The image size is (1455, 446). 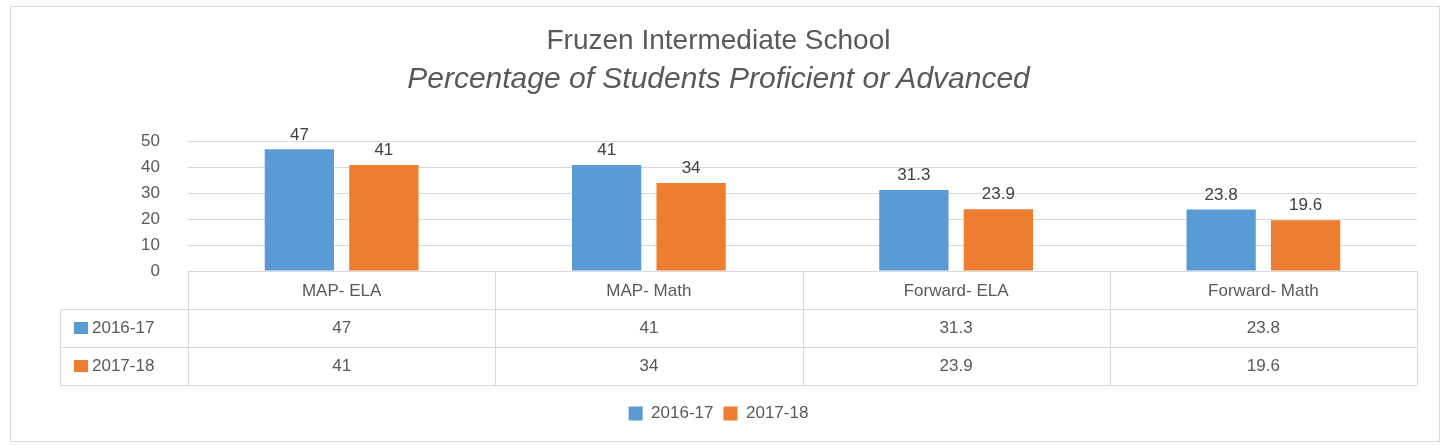 What do you see at coordinates (682, 413) in the screenshot?
I see `text: 2016-17` at bounding box center [682, 413].